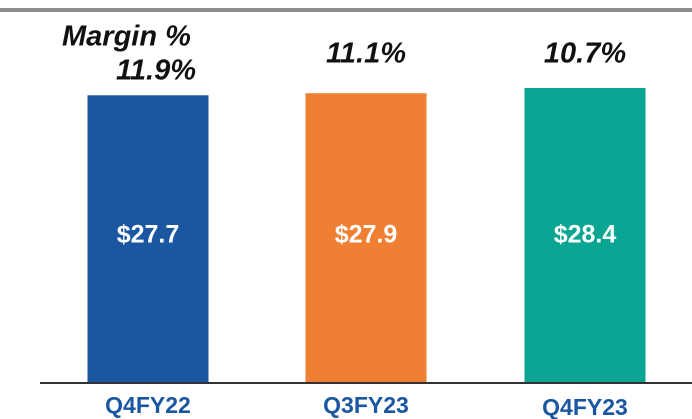 This screenshot has height=419, width=692. I want to click on x-tick-label: Q4FY23, so click(585, 406).